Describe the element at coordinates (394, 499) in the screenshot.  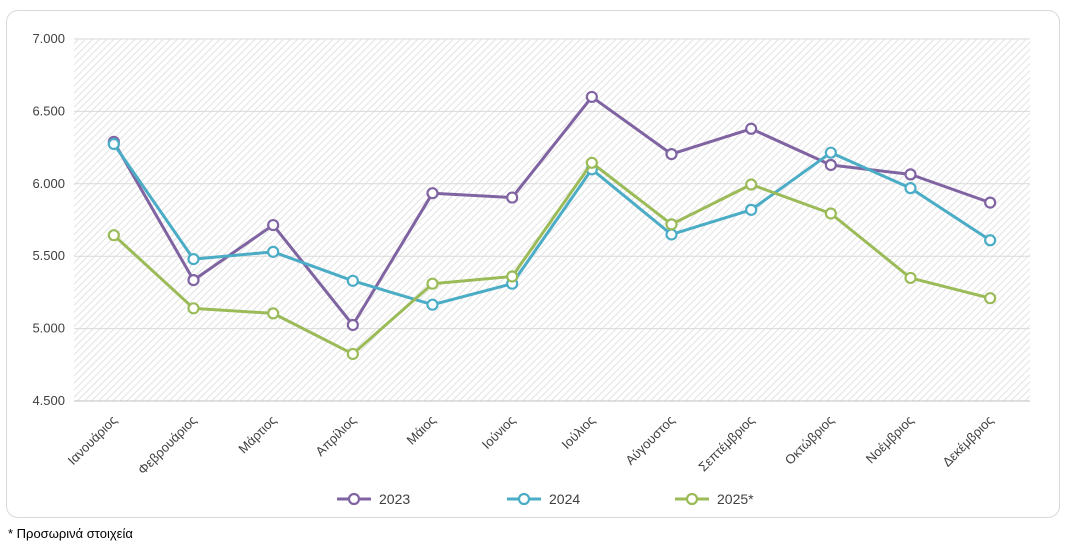
I see `legend-label: 2023` at that location.